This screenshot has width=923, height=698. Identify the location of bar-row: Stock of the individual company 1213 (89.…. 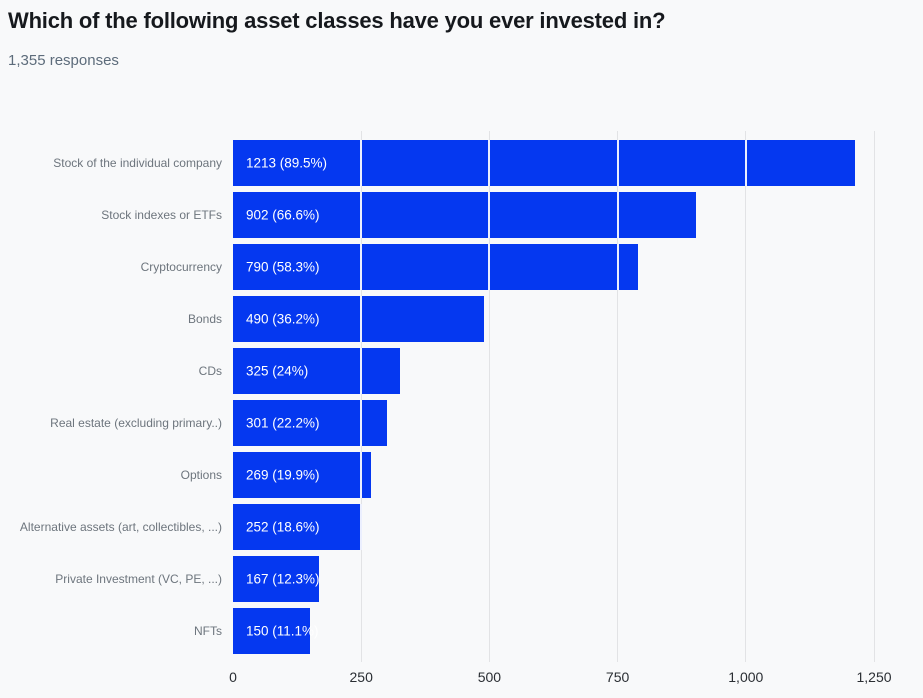
(461, 163).